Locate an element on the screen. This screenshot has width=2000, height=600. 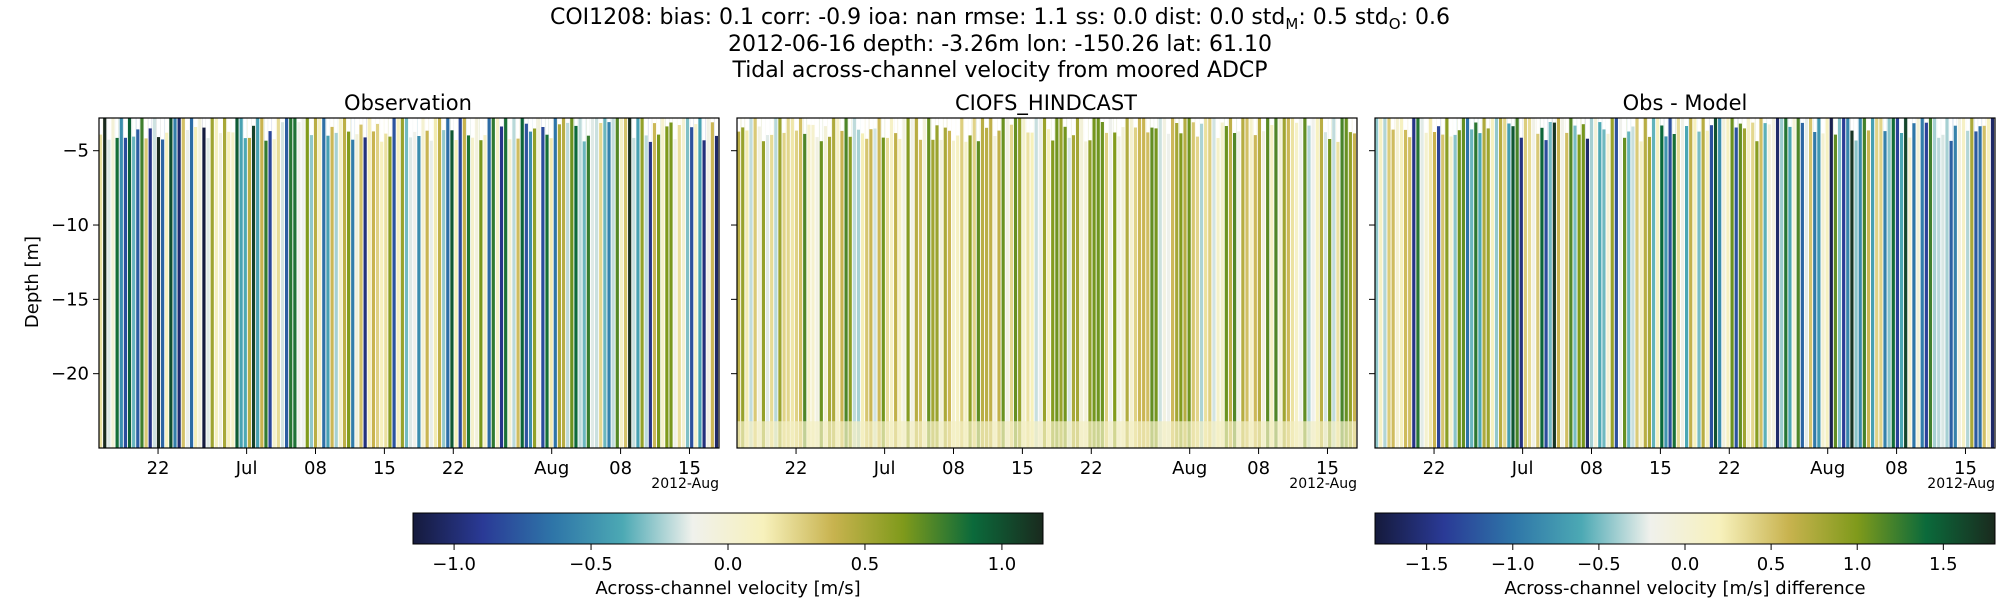
colorbar-tick-label: 0.5 is located at coordinates (1771, 564).